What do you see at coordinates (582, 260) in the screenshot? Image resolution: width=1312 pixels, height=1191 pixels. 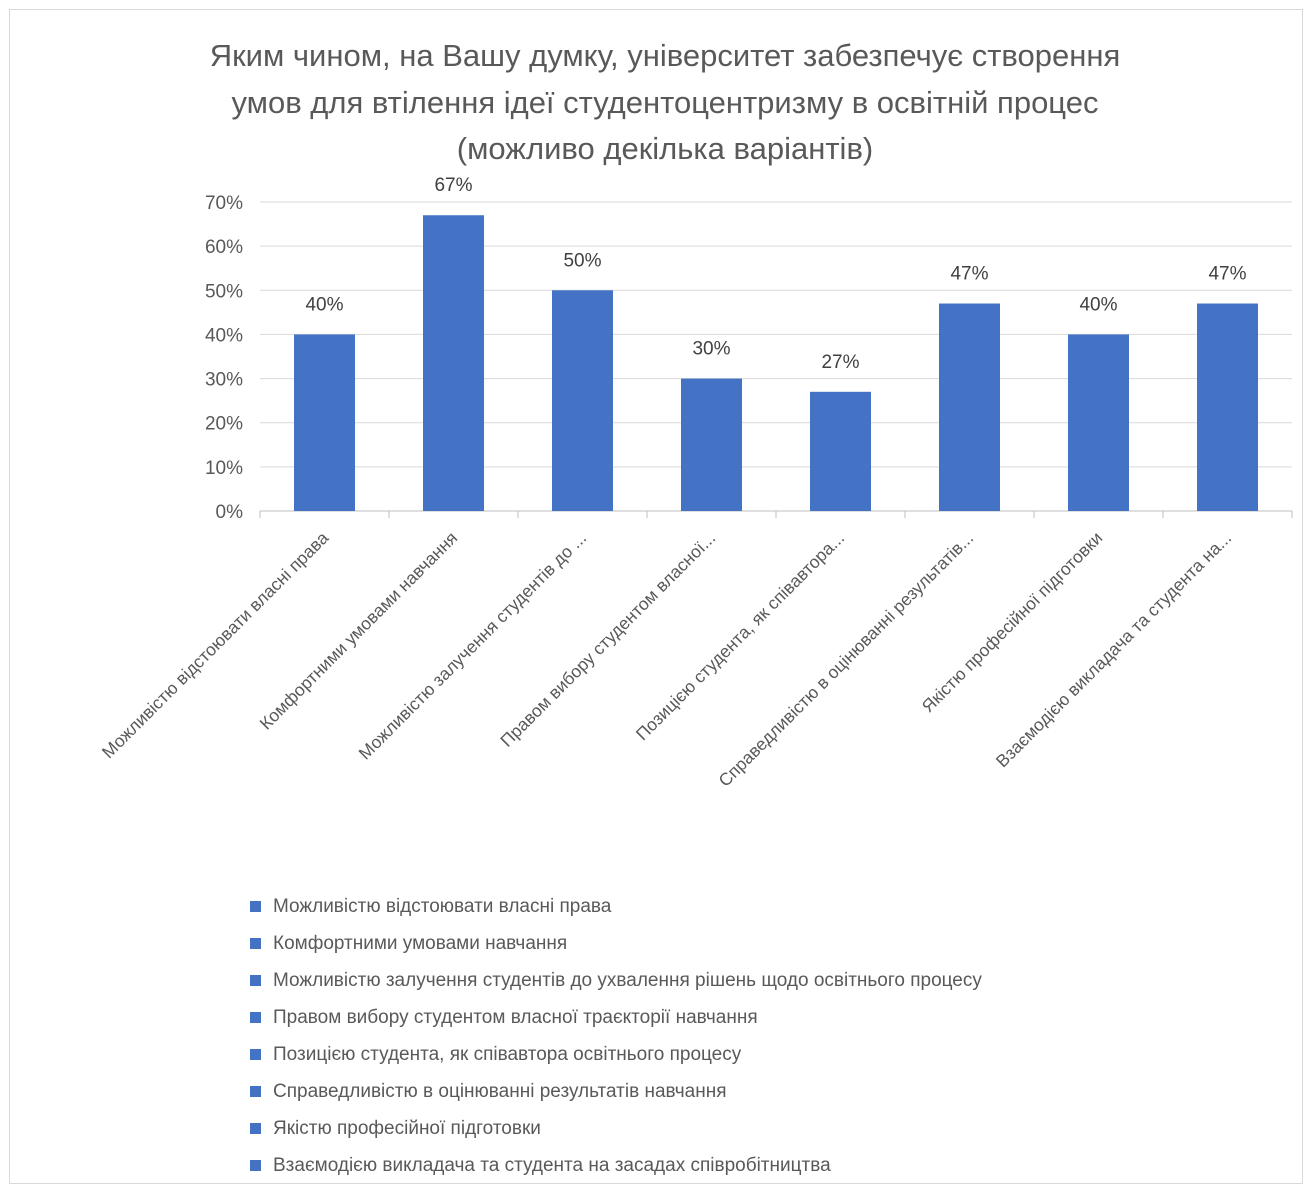 I see `data-label: 50%` at bounding box center [582, 260].